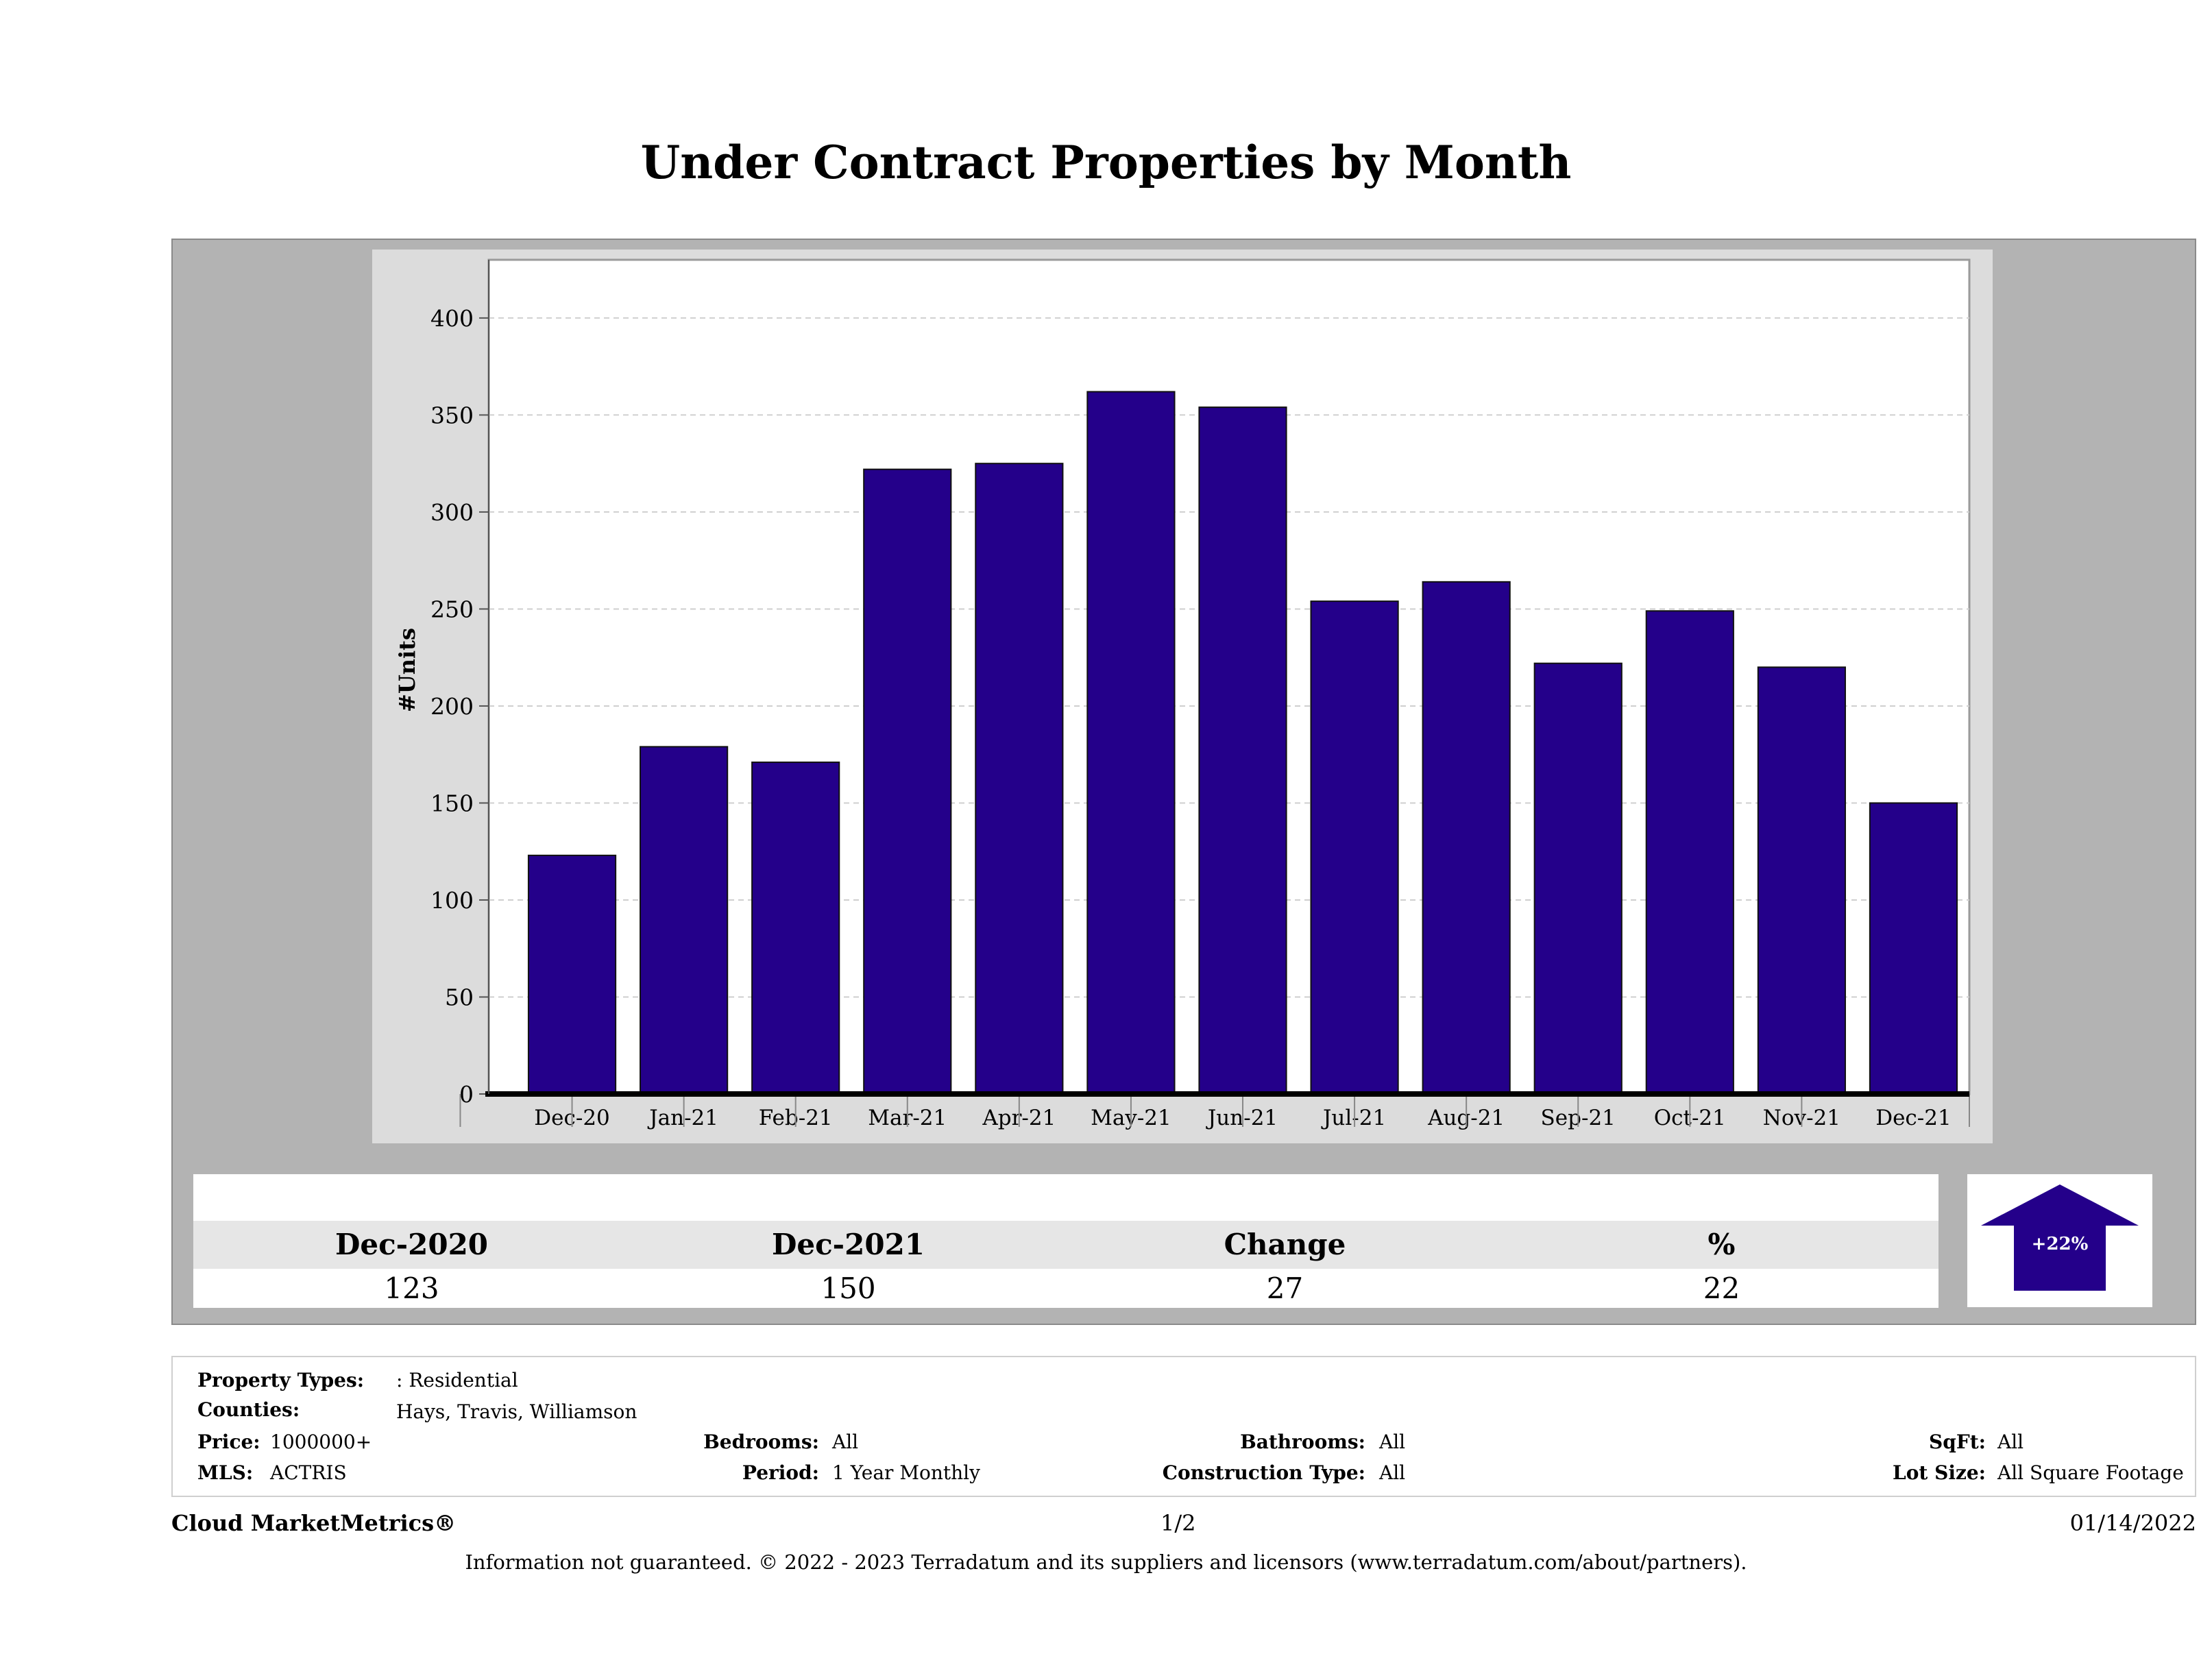 This screenshot has height=1678, width=2212. I want to click on mls-value: ACTRIS, so click(308, 1472).